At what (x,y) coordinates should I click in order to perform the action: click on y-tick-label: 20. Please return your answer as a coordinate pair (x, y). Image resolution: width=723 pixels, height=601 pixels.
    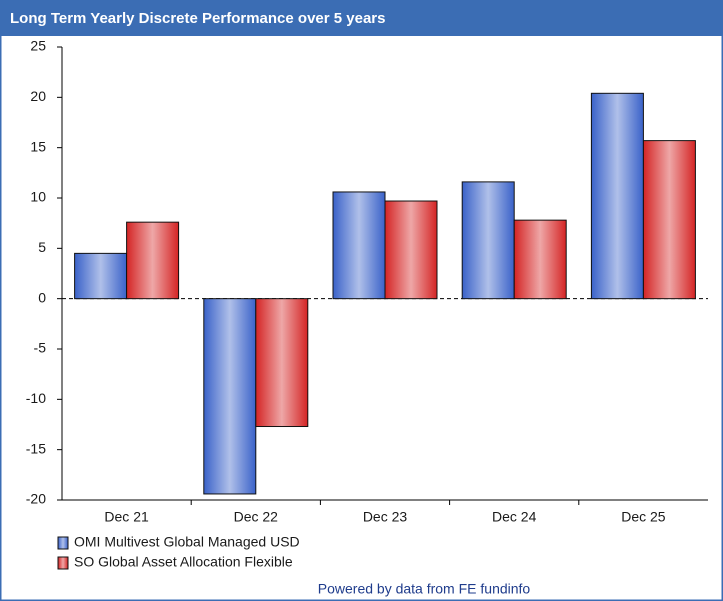
    Looking at the image, I should click on (38, 96).